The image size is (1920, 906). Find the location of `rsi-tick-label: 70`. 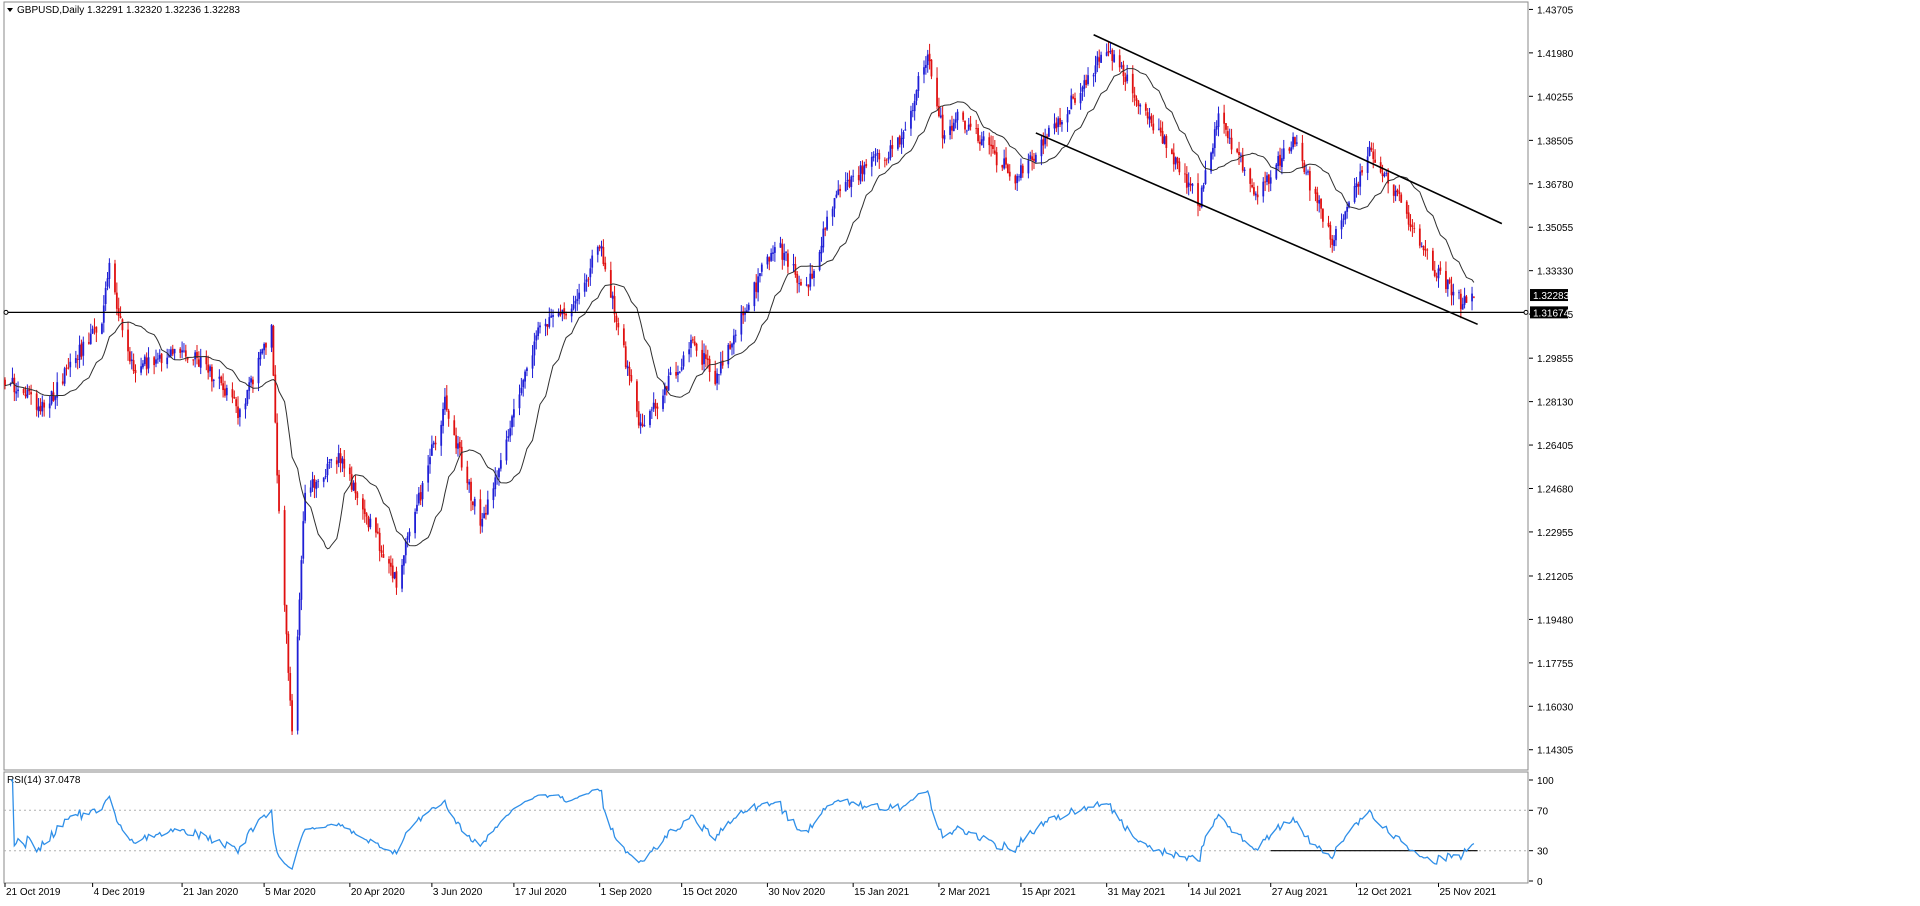

rsi-tick-label: 70 is located at coordinates (1543, 811).